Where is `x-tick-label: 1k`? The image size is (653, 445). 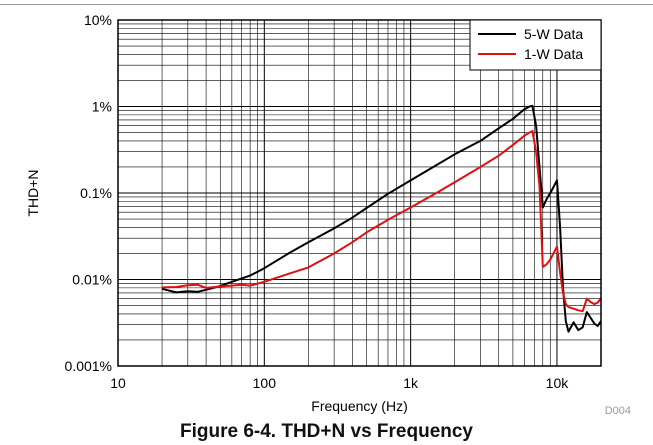
x-tick-label: 1k is located at coordinates (411, 383).